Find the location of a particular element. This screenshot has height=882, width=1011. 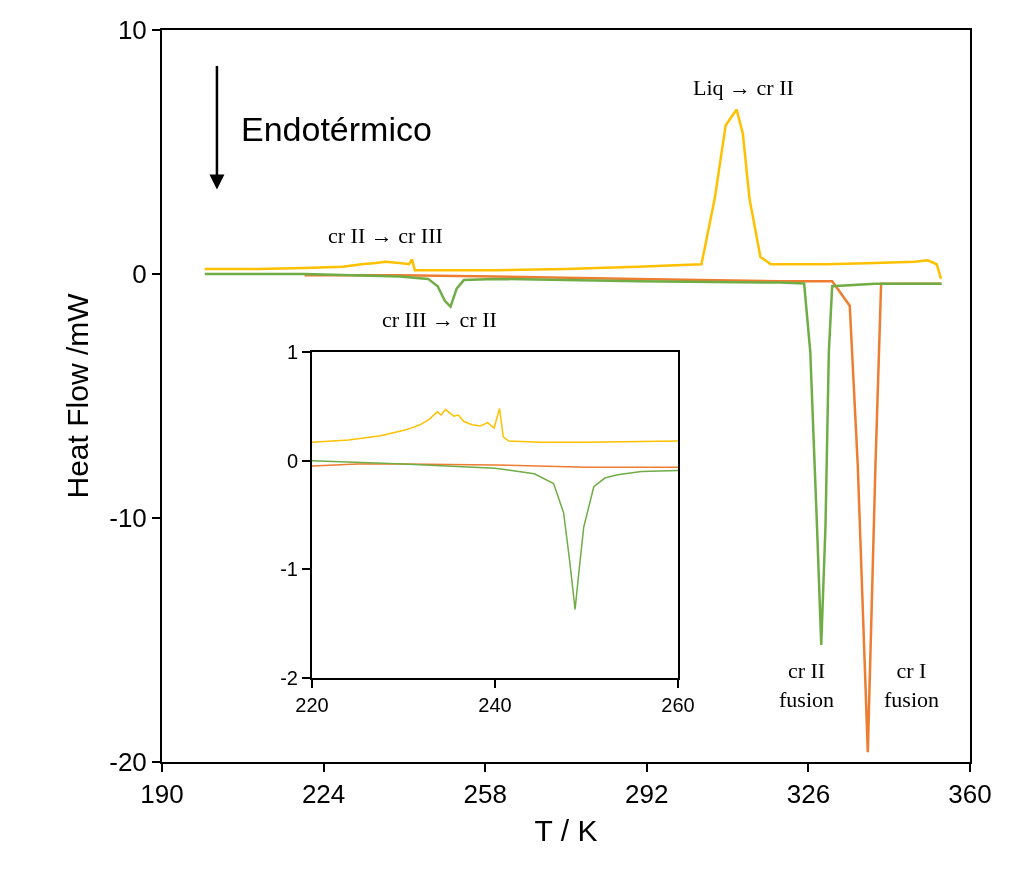

y-tick-label: 1 is located at coordinates (292, 352).